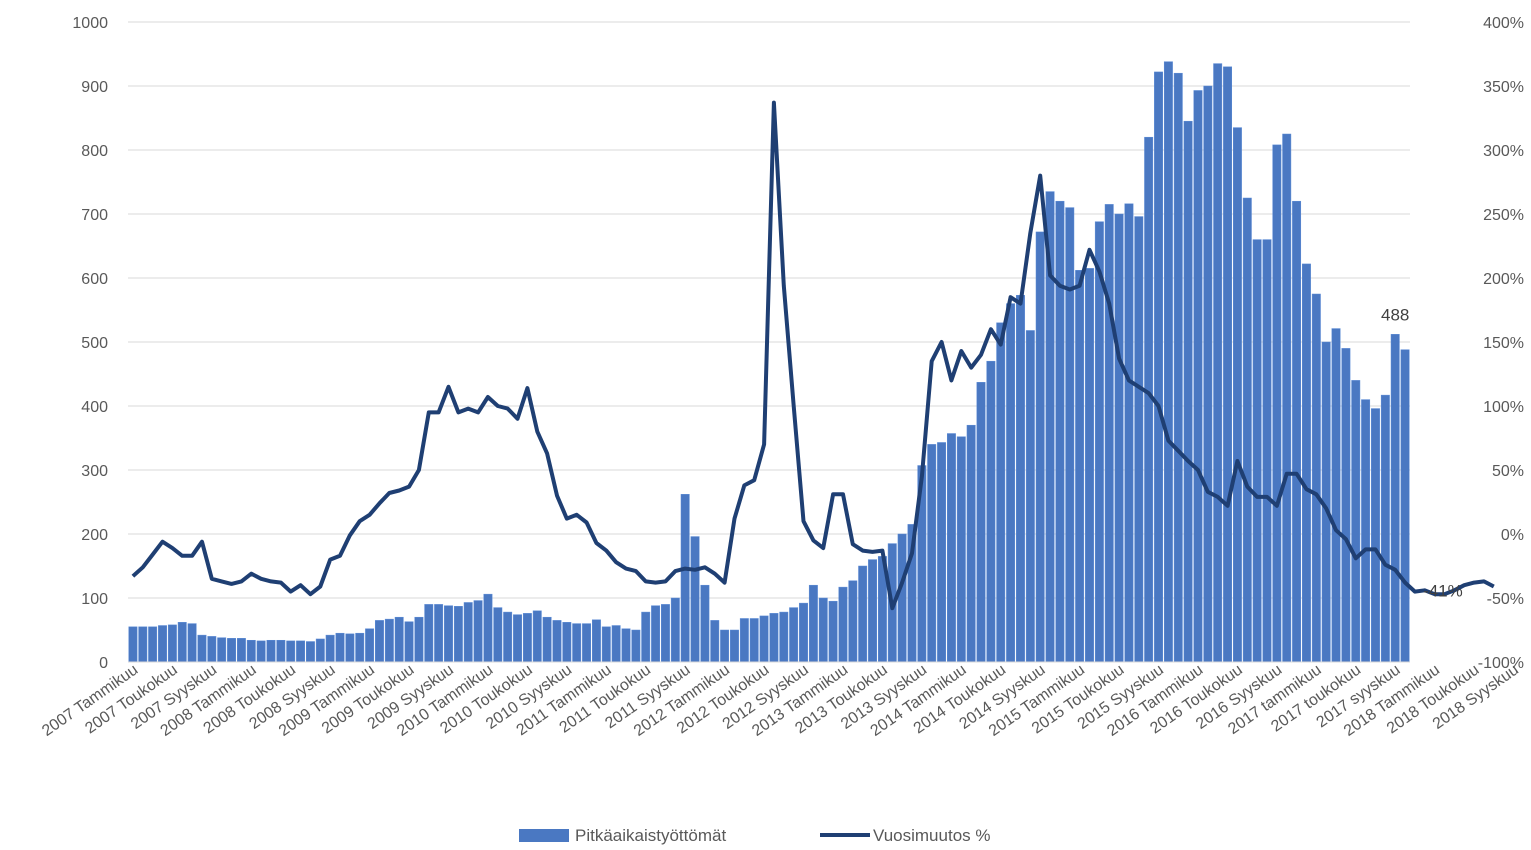 Image resolution: width=1531 pixels, height=850 pixels. What do you see at coordinates (94, 279) in the screenshot?
I see `left-tick-label: 600` at bounding box center [94, 279].